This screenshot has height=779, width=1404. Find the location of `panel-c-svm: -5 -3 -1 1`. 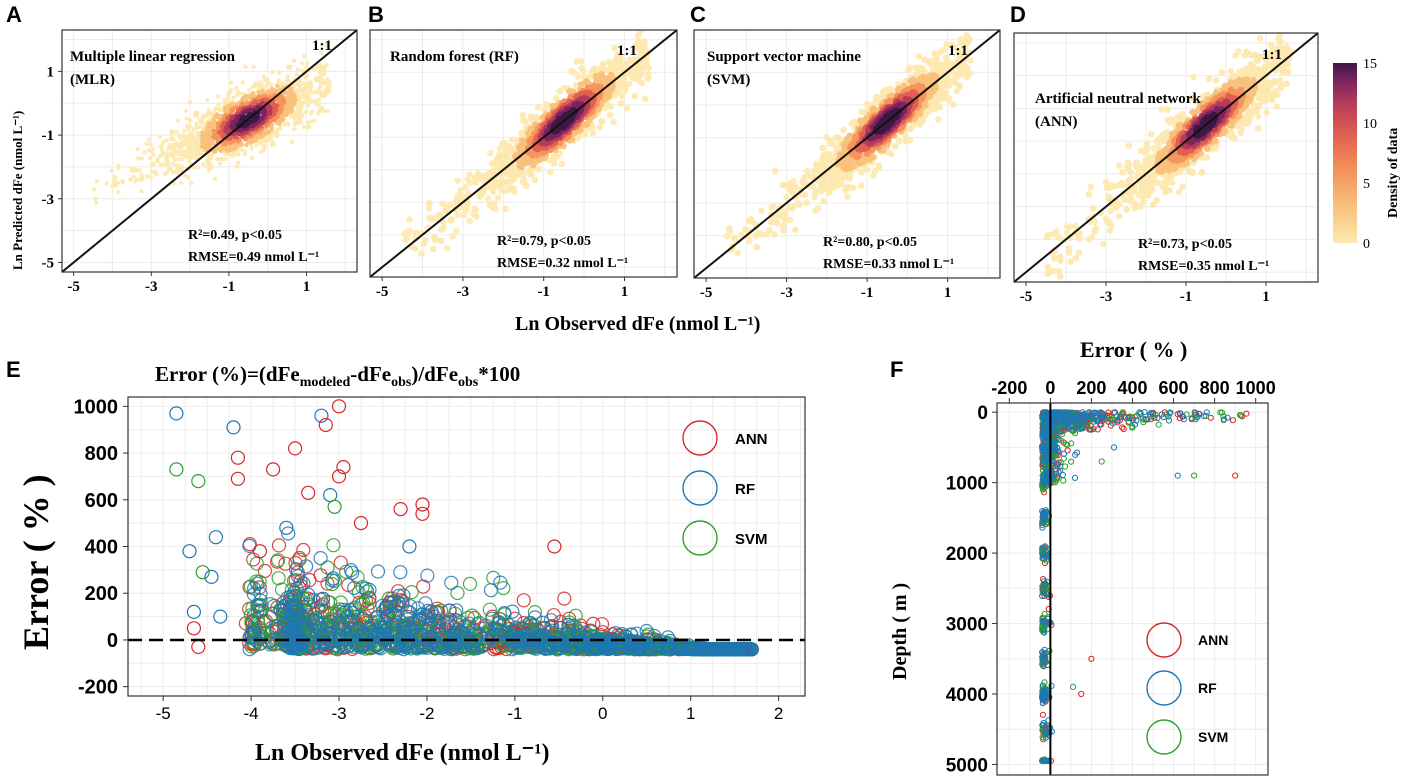

panel-c-svm: -5 -3 -1 1 is located at coordinates (847, 165).